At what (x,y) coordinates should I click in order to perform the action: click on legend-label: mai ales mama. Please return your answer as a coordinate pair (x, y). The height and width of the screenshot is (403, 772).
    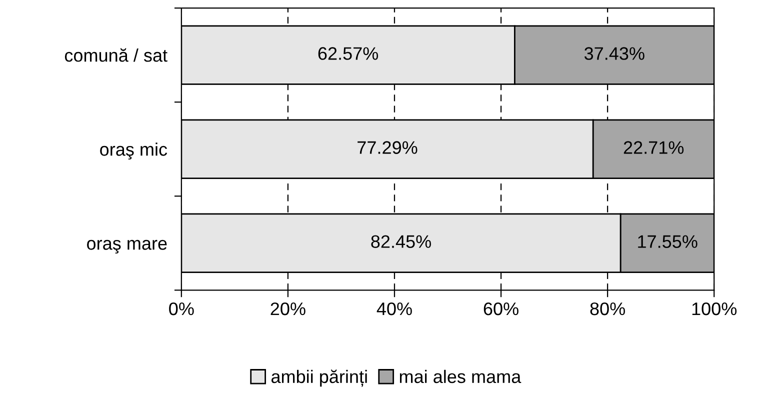
    Looking at the image, I should click on (461, 377).